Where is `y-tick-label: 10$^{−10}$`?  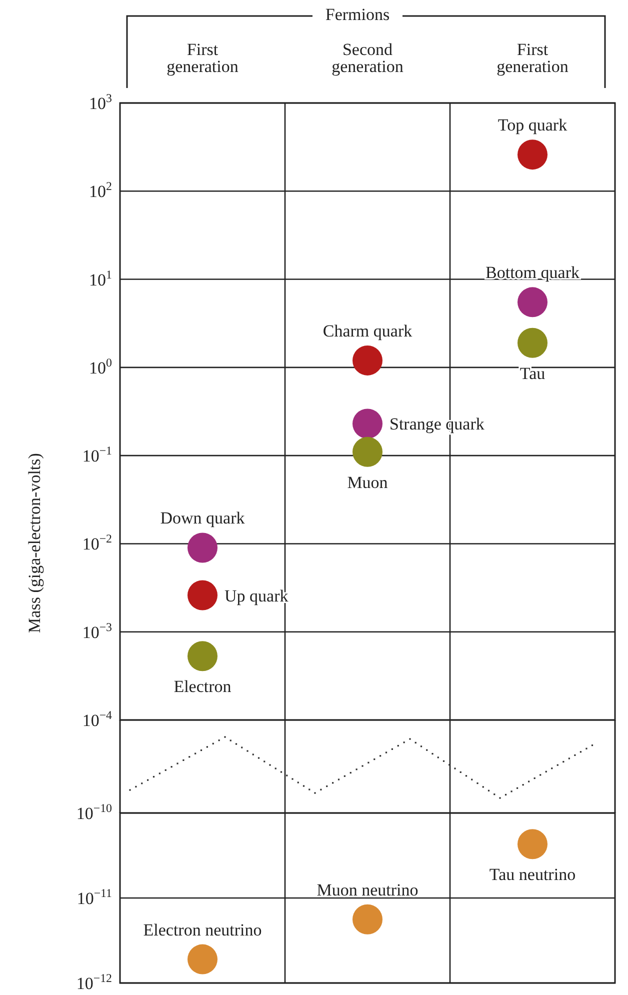 y-tick-label: 10$^{−10}$ is located at coordinates (94, 812).